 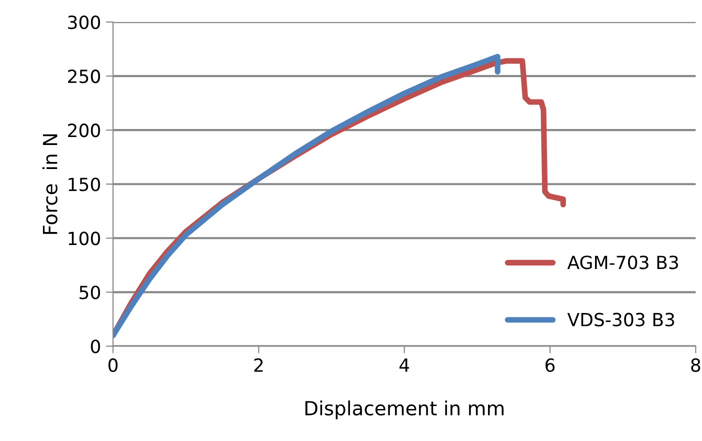 I want to click on x-tick-label: 8, so click(x=695, y=365).